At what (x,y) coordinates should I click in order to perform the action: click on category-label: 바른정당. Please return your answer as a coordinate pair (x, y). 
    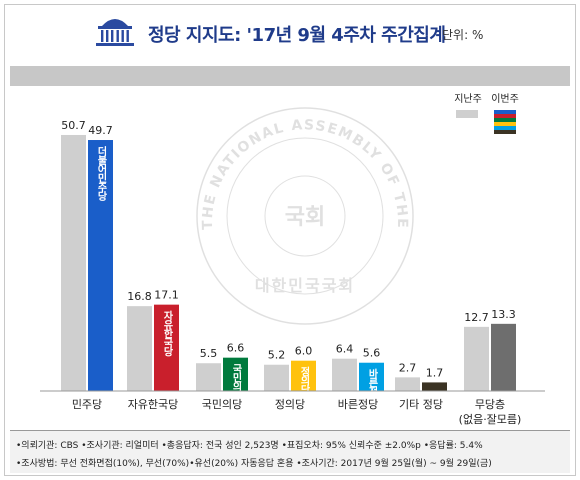
    Looking at the image, I should click on (358, 404).